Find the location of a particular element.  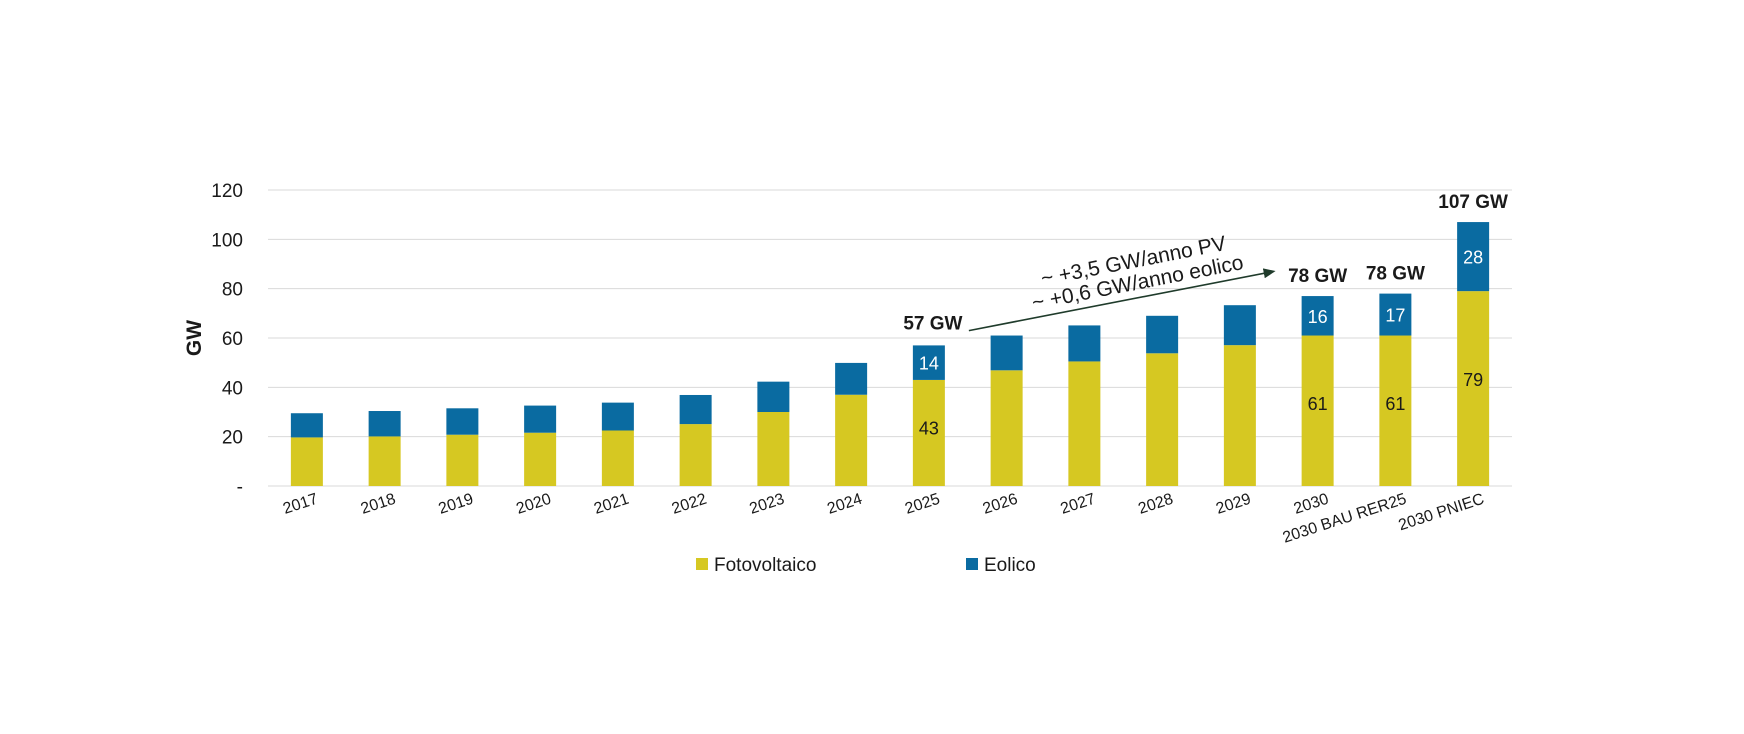

y-tick-label: - is located at coordinates (240, 487).